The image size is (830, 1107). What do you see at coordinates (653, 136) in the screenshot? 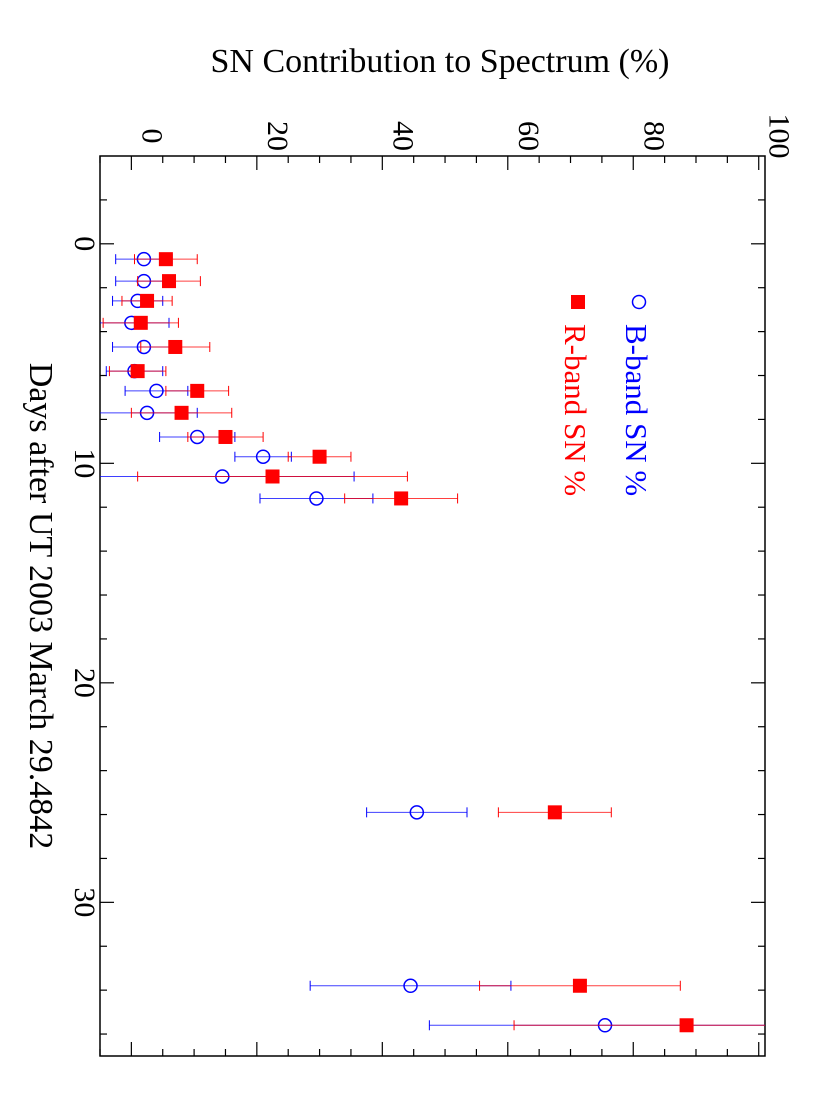
I see `y-tick-label: 80` at bounding box center [653, 136].